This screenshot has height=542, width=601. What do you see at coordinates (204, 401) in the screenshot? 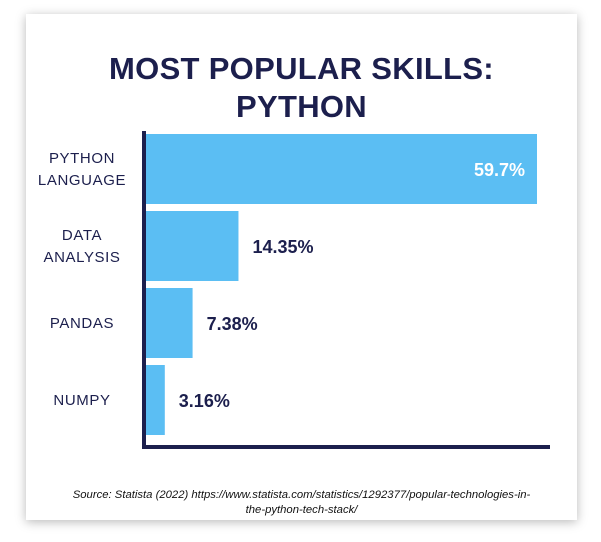
I see `value-label-3: 3.16%` at bounding box center [204, 401].